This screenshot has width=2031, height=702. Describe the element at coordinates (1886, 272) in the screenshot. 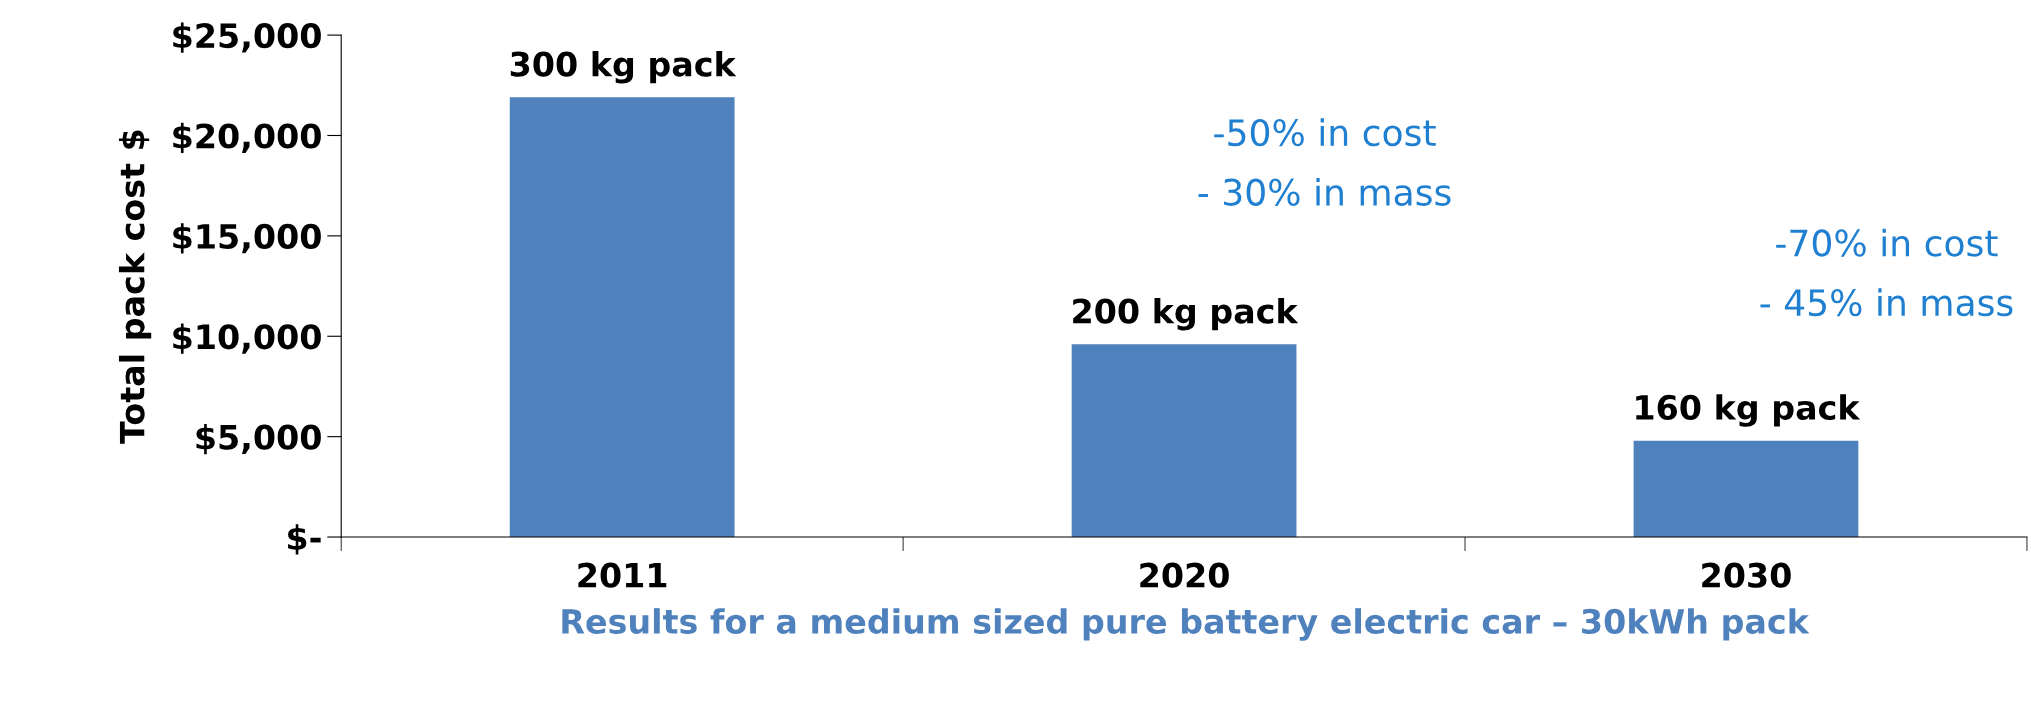

I see `annotation: -70% in cost - 45% in mass` at that location.